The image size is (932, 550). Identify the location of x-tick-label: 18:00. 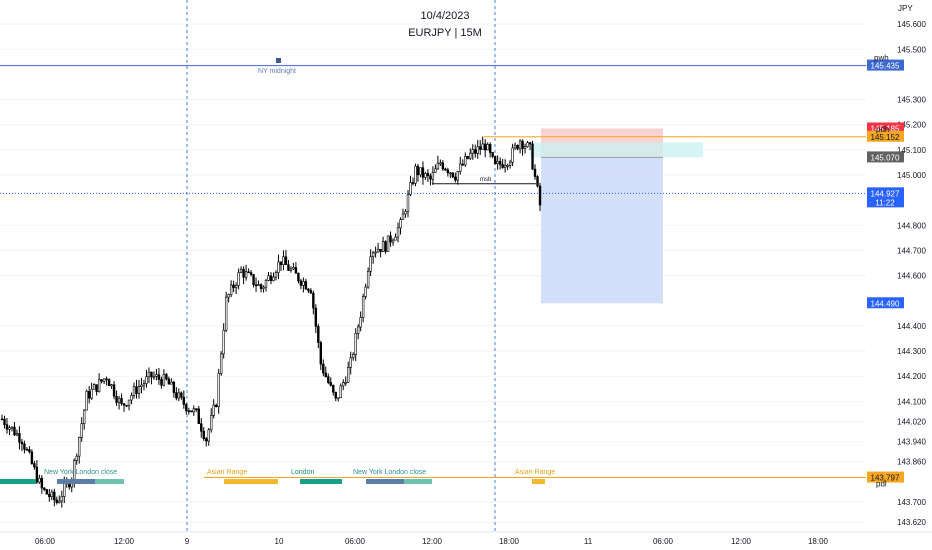
(509, 541).